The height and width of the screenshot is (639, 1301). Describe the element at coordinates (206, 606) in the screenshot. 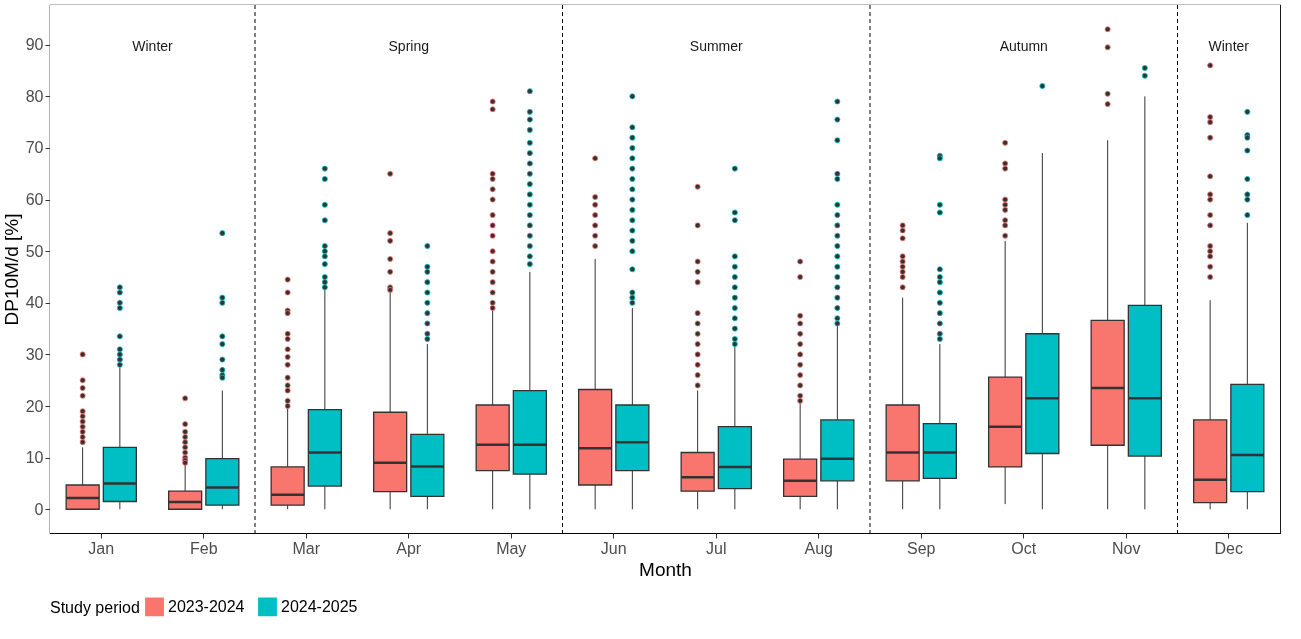

I see `legend-label: 2023-2024` at that location.